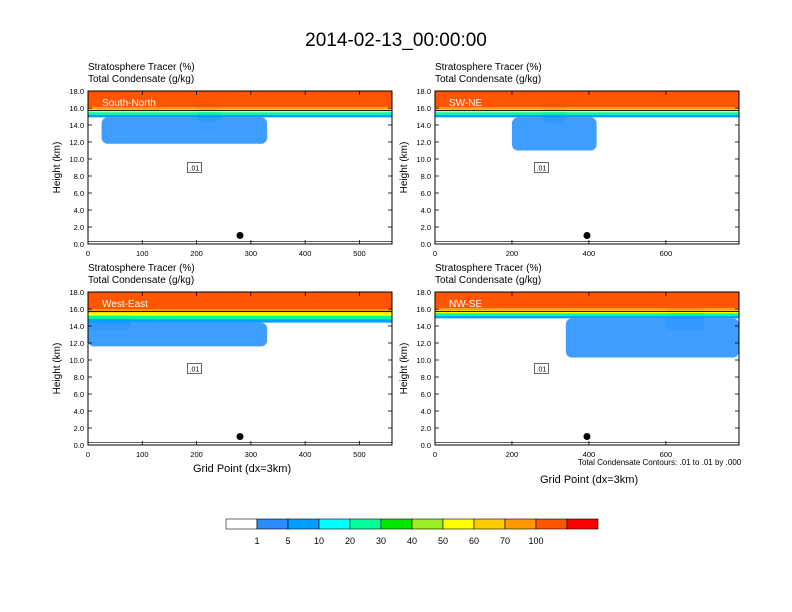 The height and width of the screenshot is (612, 792). I want to click on colorbar-label: 100, so click(535, 541).